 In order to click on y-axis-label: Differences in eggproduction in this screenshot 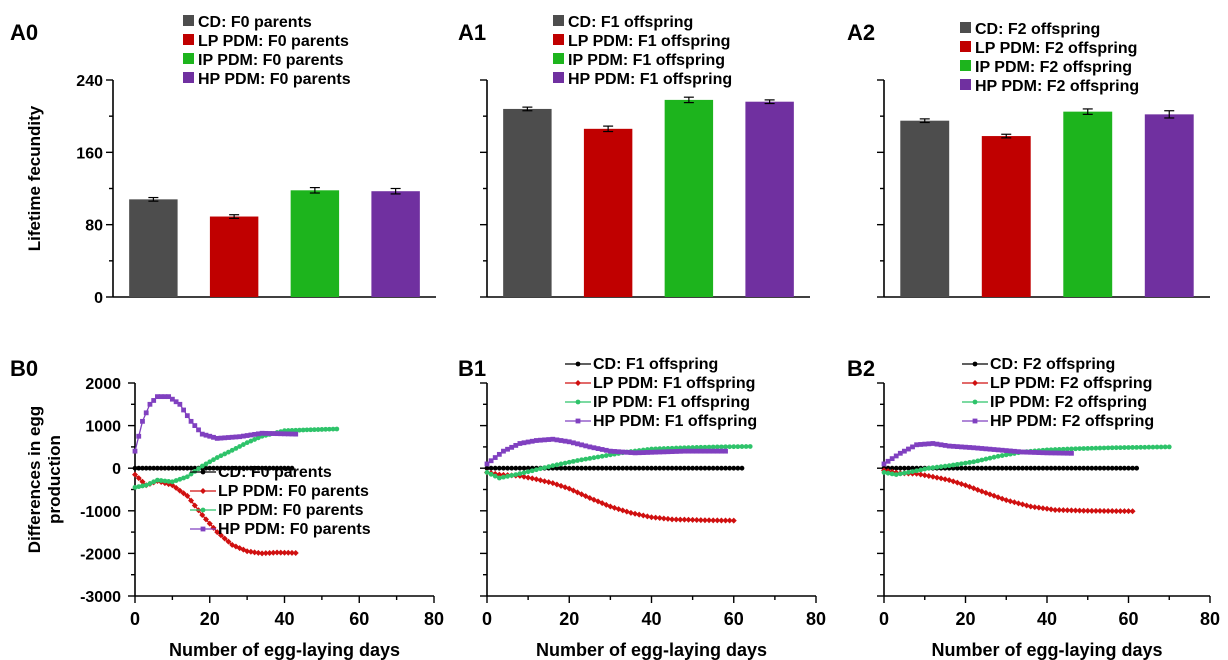, I will do `click(44, 479)`.